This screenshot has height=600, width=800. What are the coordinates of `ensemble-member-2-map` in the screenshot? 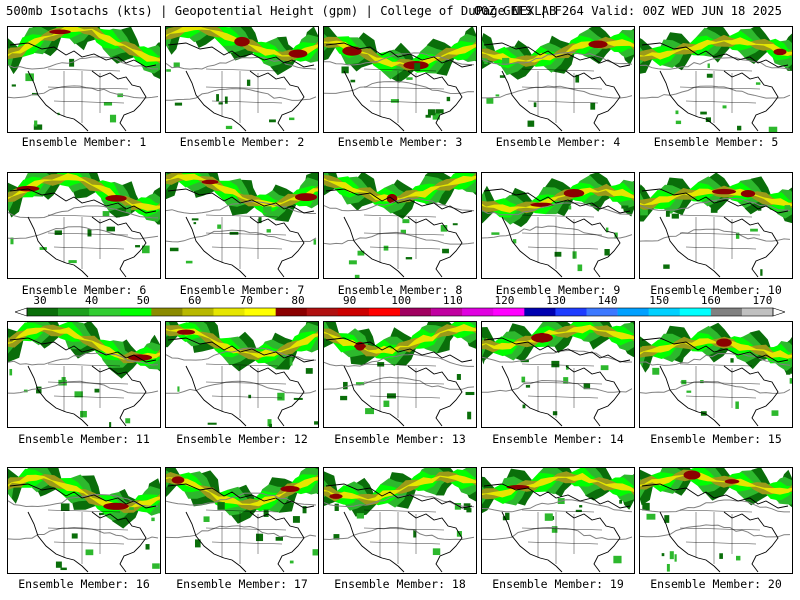 It's located at (242, 79).